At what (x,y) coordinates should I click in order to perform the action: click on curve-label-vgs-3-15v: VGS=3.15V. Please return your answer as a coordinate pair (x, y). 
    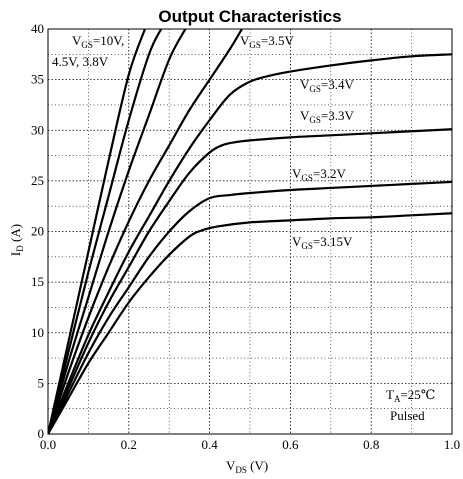
    Looking at the image, I should click on (322, 242).